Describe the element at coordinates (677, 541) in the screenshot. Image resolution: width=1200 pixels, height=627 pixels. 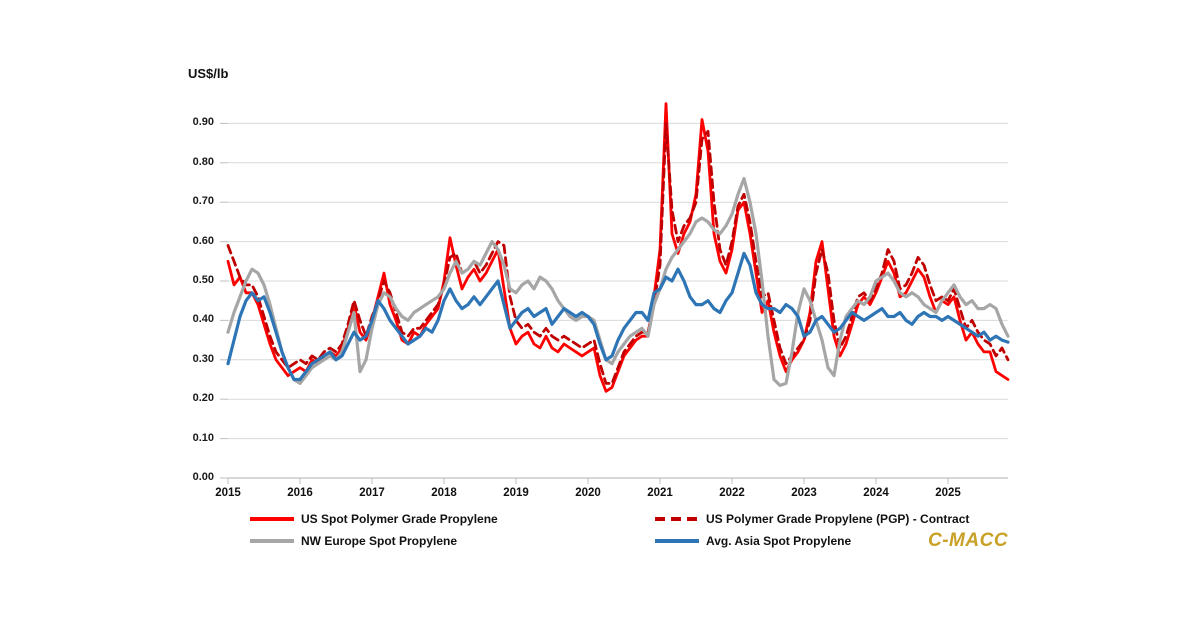
I see `avg-asia-line-swatch` at that location.